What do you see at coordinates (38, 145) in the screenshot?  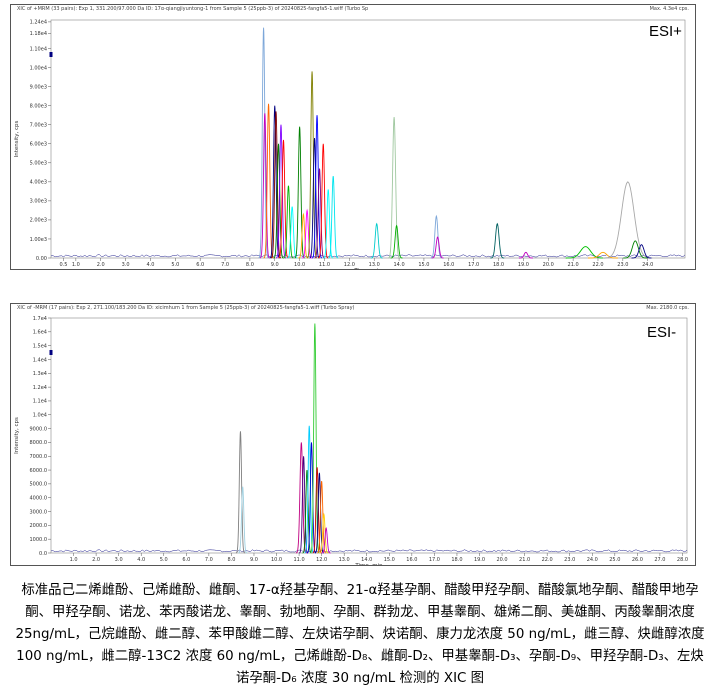 I see `y-tick-label: 6.00e3` at bounding box center [38, 145].